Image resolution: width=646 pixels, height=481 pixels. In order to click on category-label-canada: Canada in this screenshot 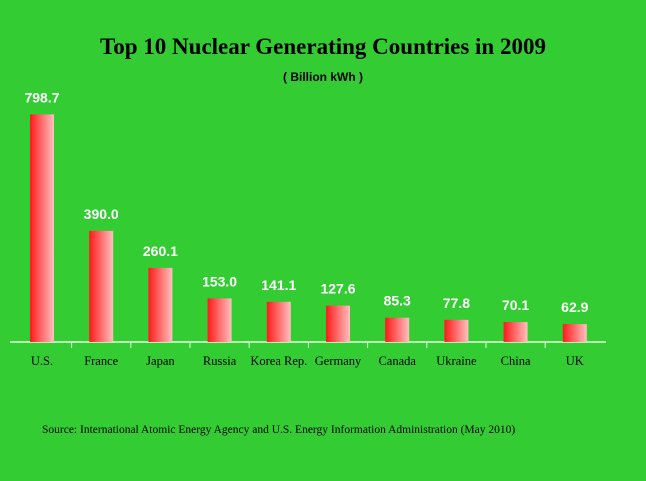, I will do `click(397, 361)`.